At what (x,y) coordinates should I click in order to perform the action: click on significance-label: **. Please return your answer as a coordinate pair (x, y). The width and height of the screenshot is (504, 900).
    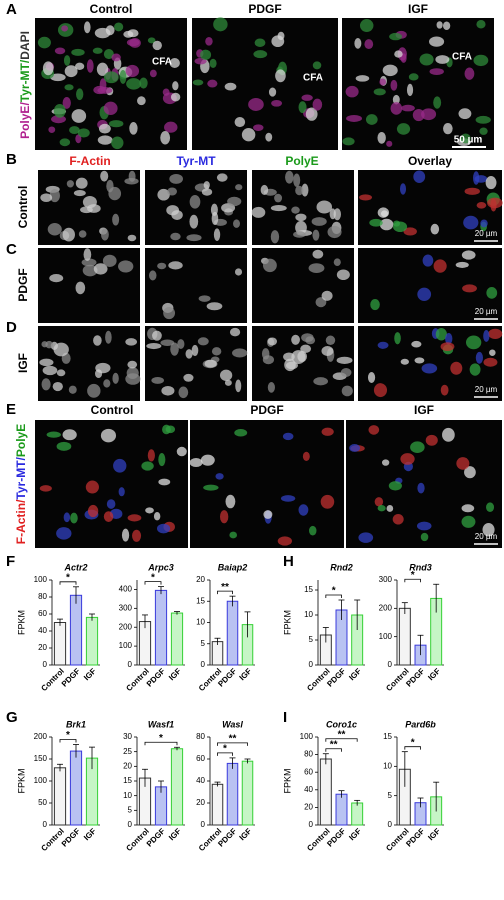
    Looking at the image, I should click on (342, 734).